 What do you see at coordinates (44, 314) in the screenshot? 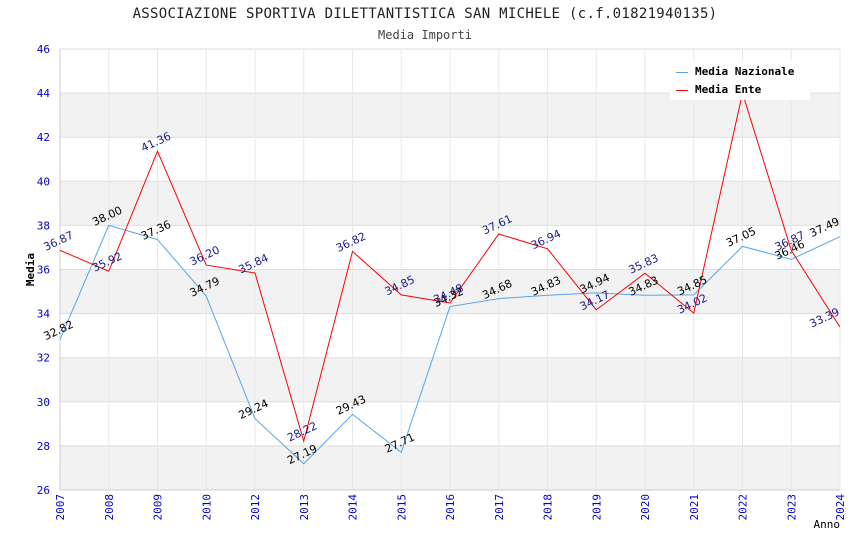
I see `y-tick-label: 34` at bounding box center [44, 314].